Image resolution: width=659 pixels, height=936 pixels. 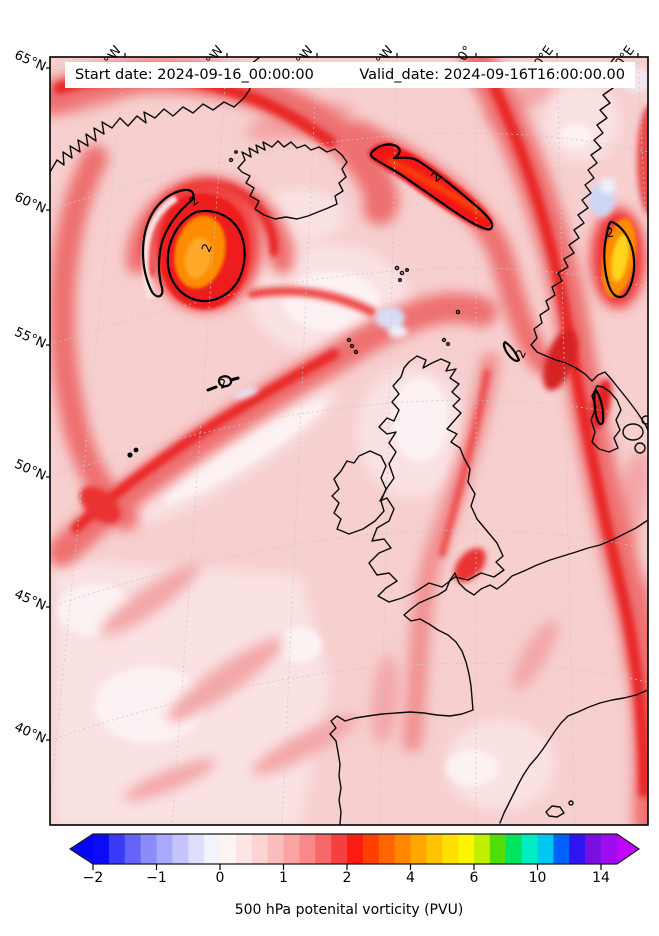 I want to click on colorbar-tick-label: −2, so click(x=93, y=878).